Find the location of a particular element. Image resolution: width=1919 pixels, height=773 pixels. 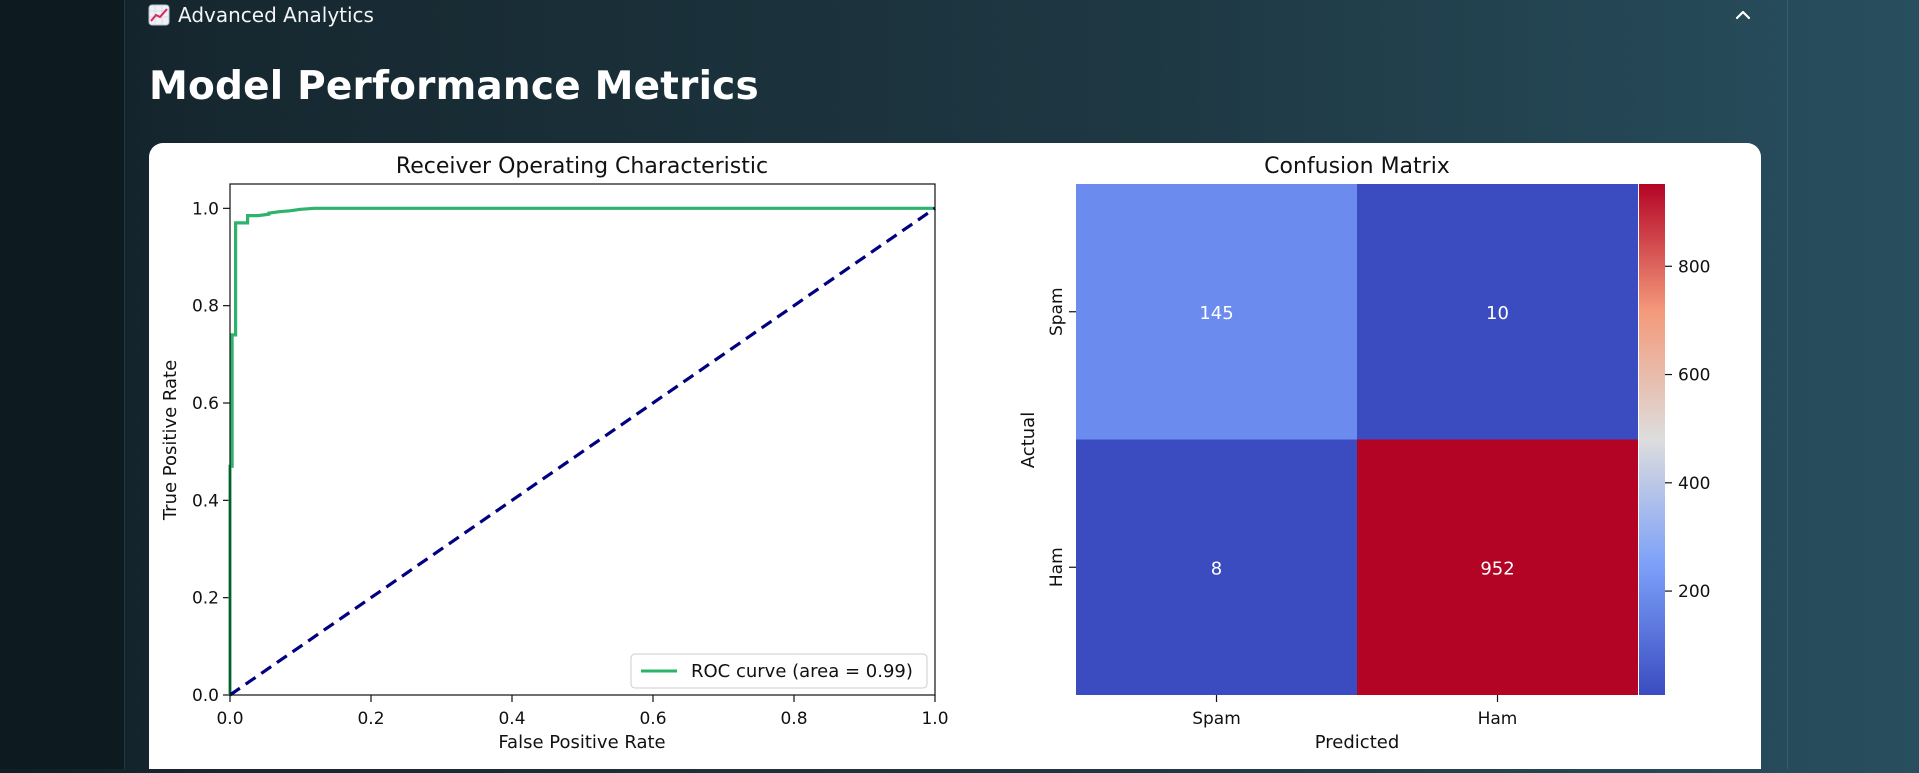

roc-legend: ROC curve (area = 0.99) is located at coordinates (779, 671).